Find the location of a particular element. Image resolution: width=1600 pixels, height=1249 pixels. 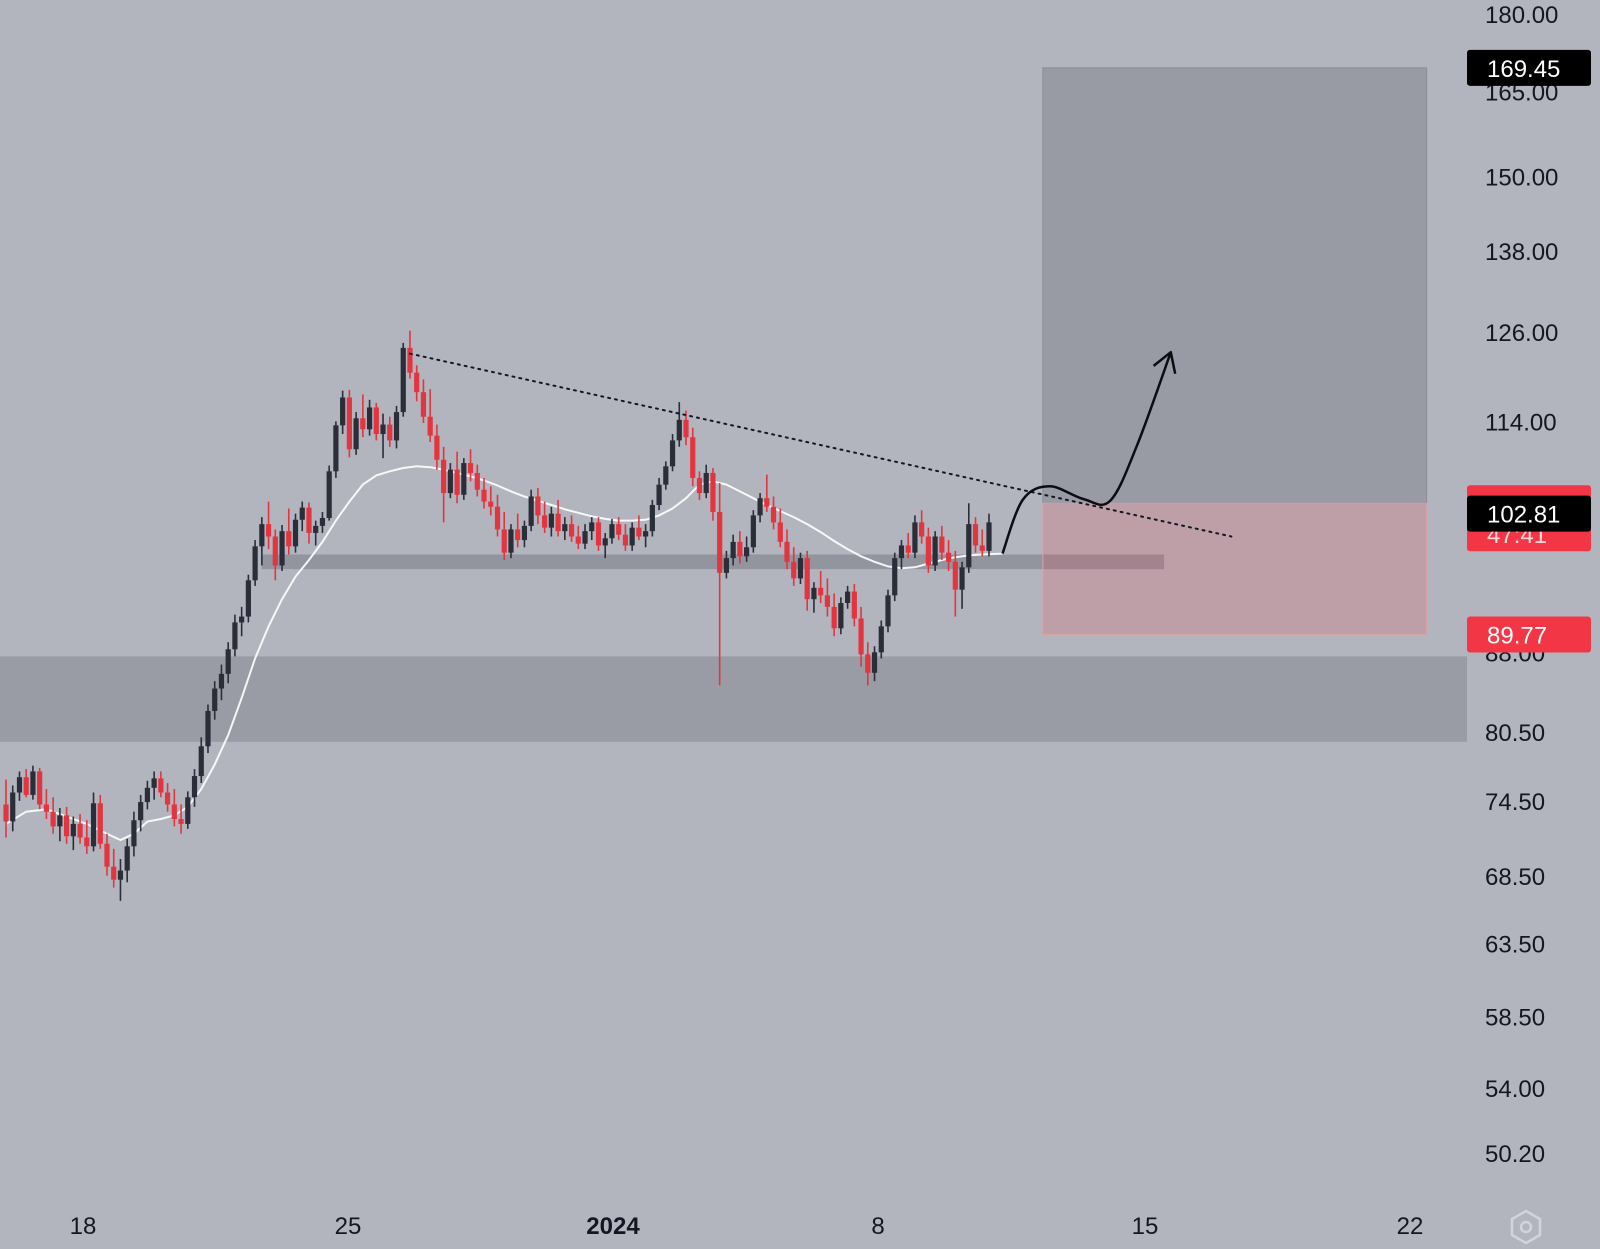

projection-layer is located at coordinates (1089, 452).